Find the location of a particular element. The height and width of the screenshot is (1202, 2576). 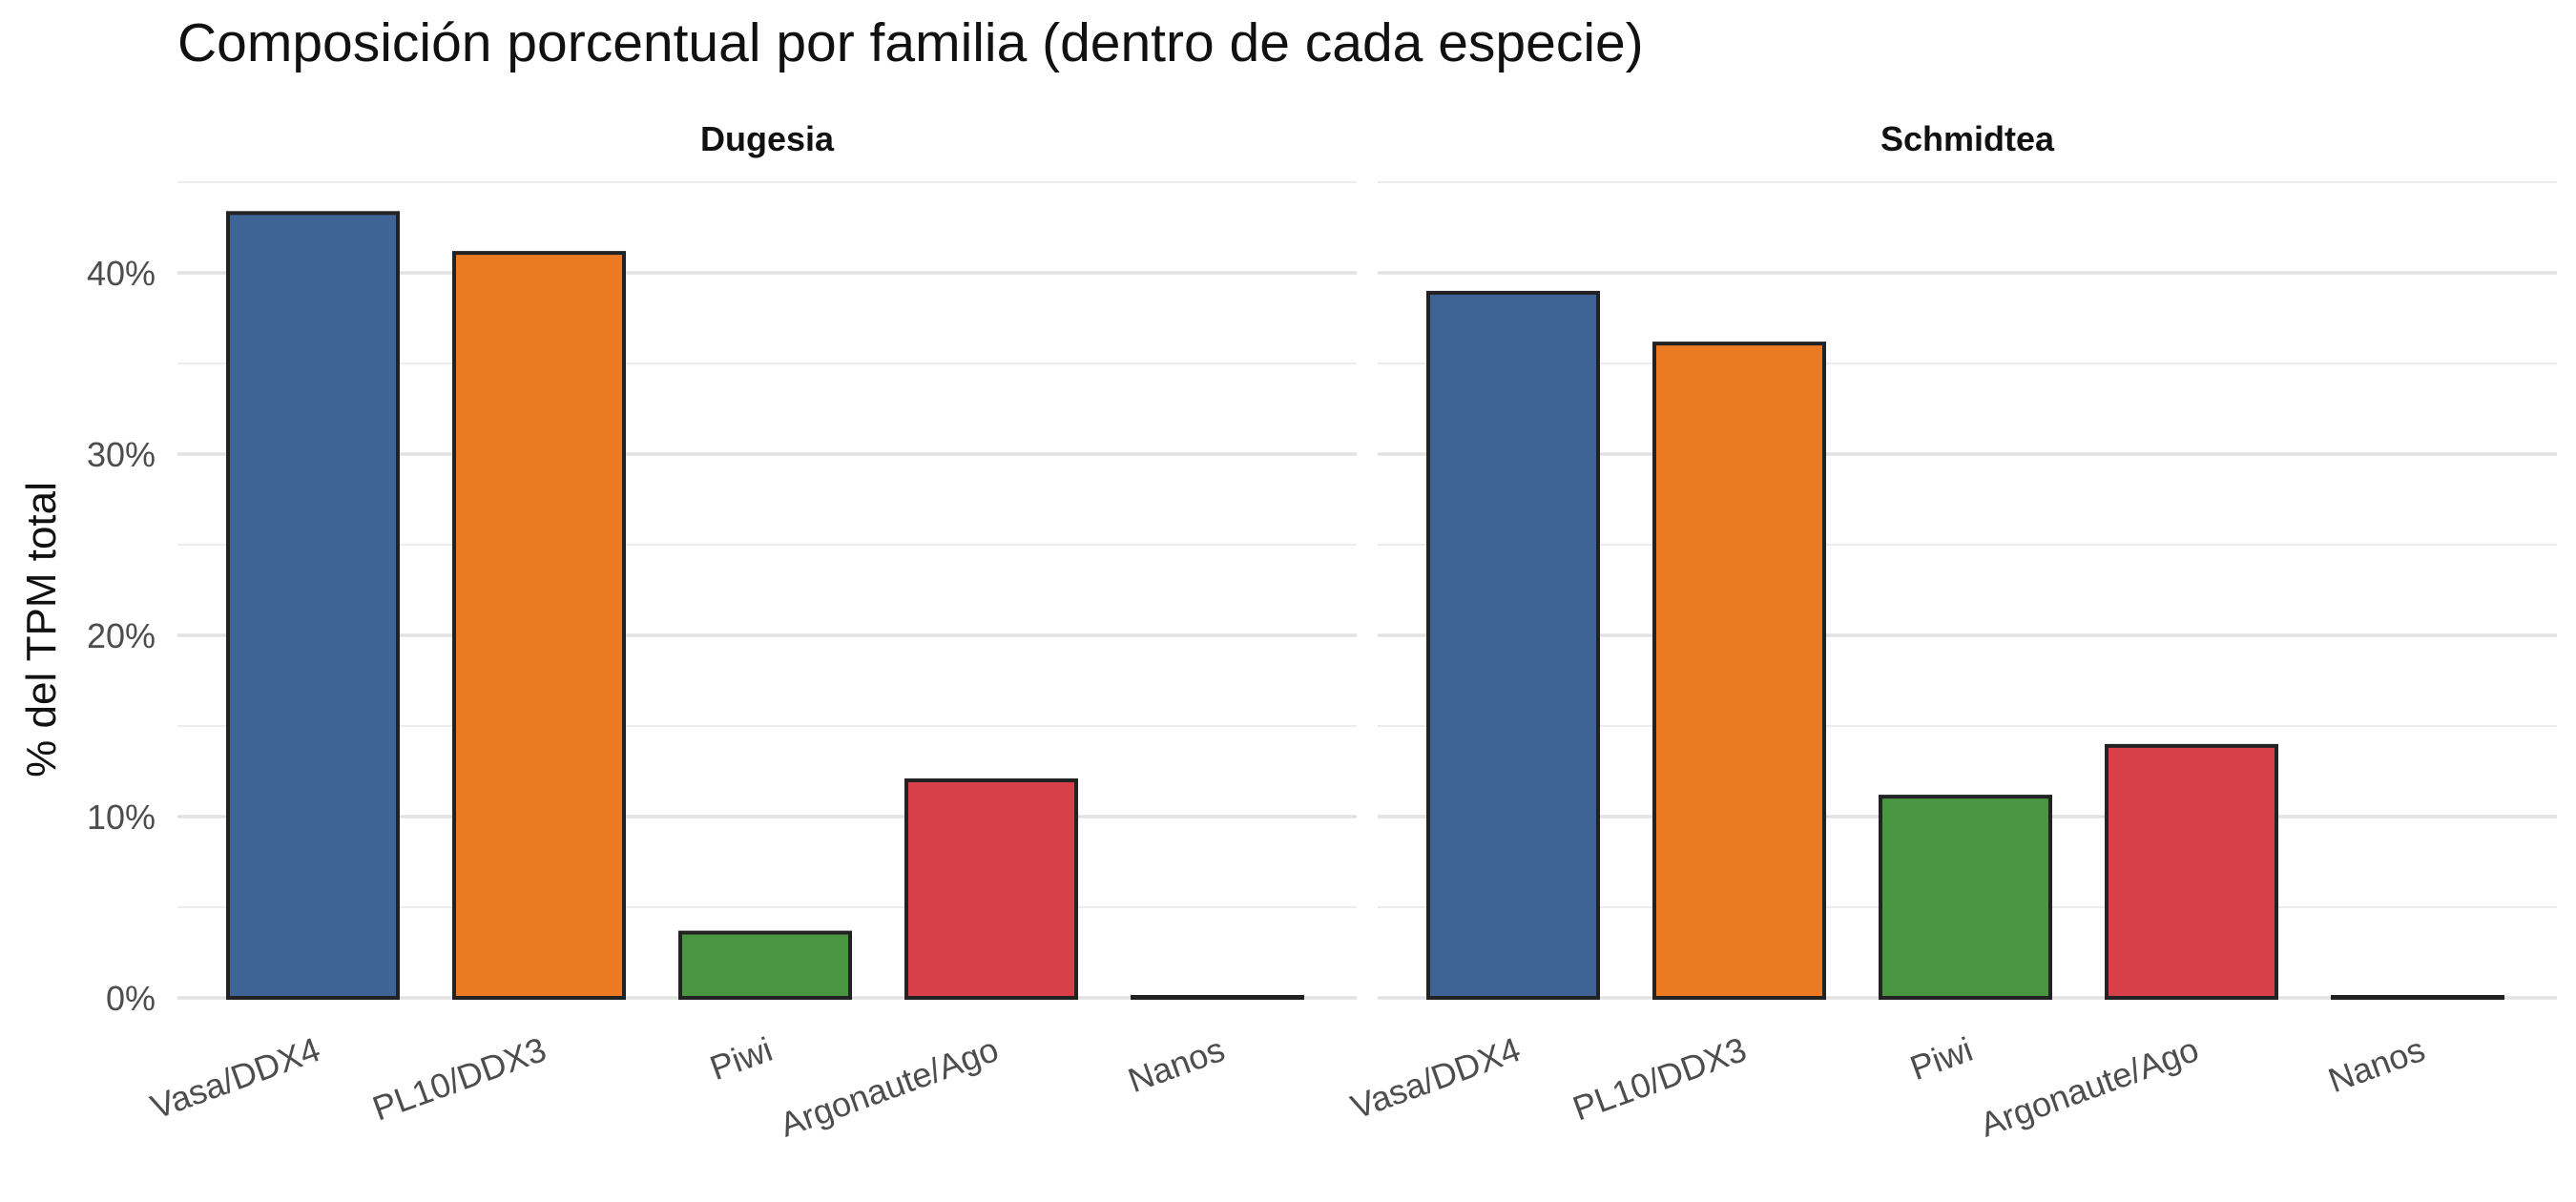

facet-title: Schmidtea is located at coordinates (1967, 138).